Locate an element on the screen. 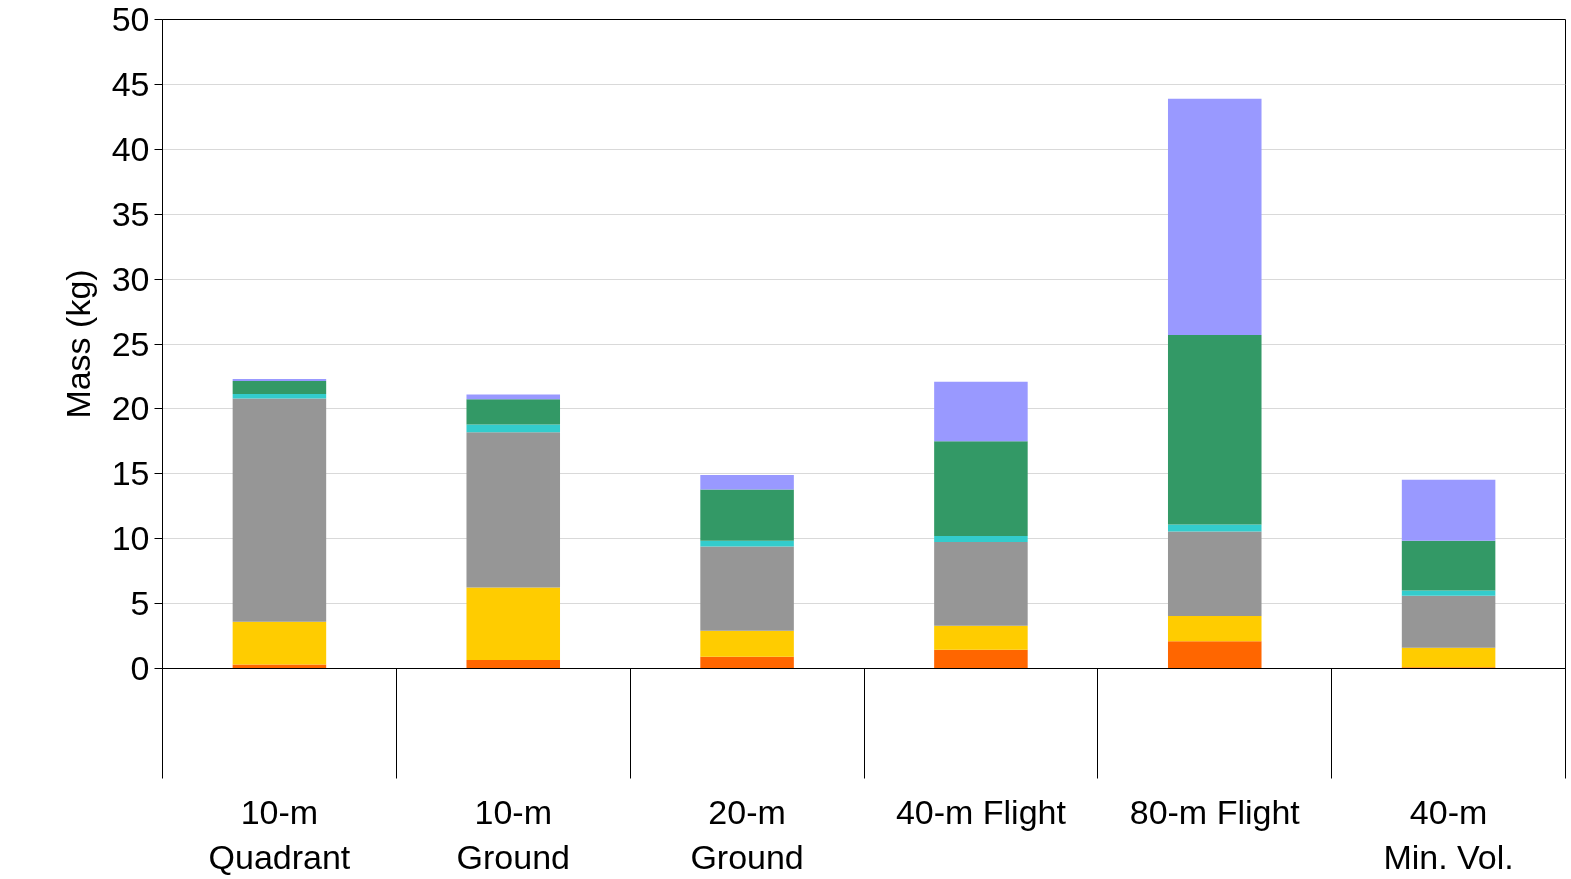 The width and height of the screenshot is (1571, 879). x-tick-label: 10-m Ground is located at coordinates (513, 834).